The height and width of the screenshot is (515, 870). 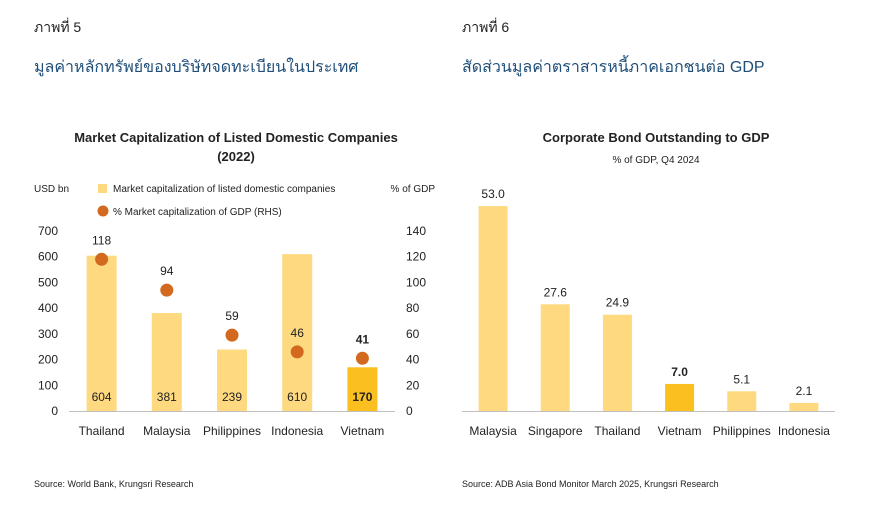 I want to click on left-source-note: Source: World Bank, Krungsri Research, so click(x=114, y=484).